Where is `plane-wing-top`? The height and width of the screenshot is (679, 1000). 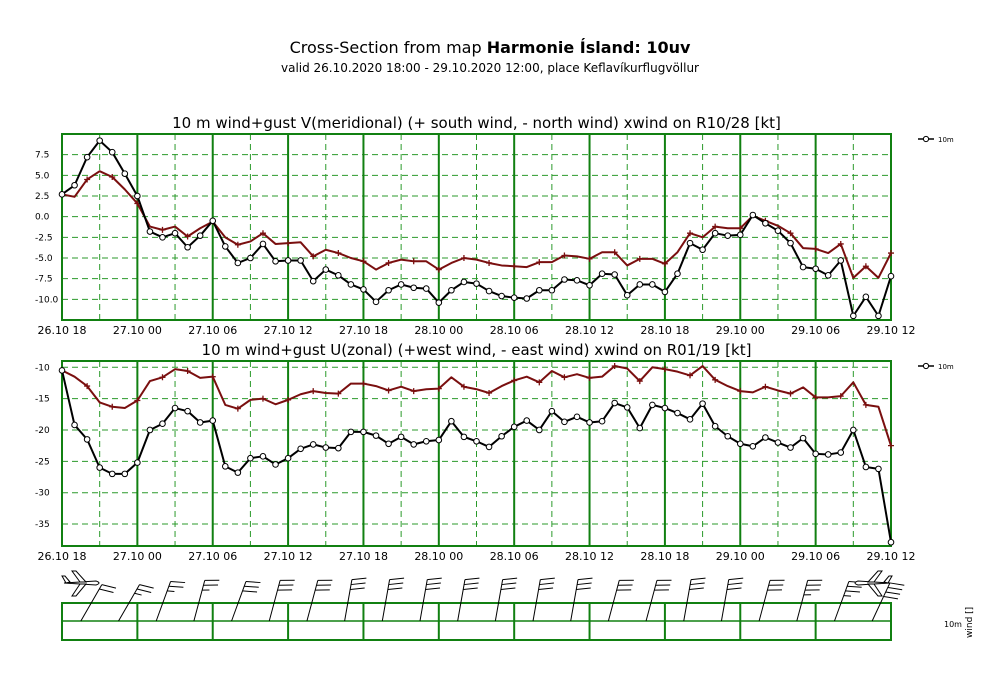
plane-wing-top is located at coordinates (874, 576).